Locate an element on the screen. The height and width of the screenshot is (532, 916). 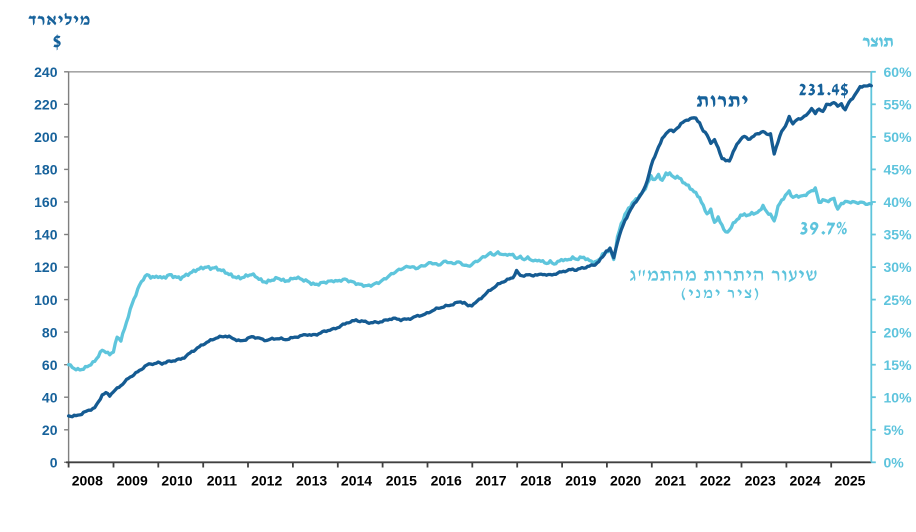
svg-text: 25% is located at coordinates (898, 300).